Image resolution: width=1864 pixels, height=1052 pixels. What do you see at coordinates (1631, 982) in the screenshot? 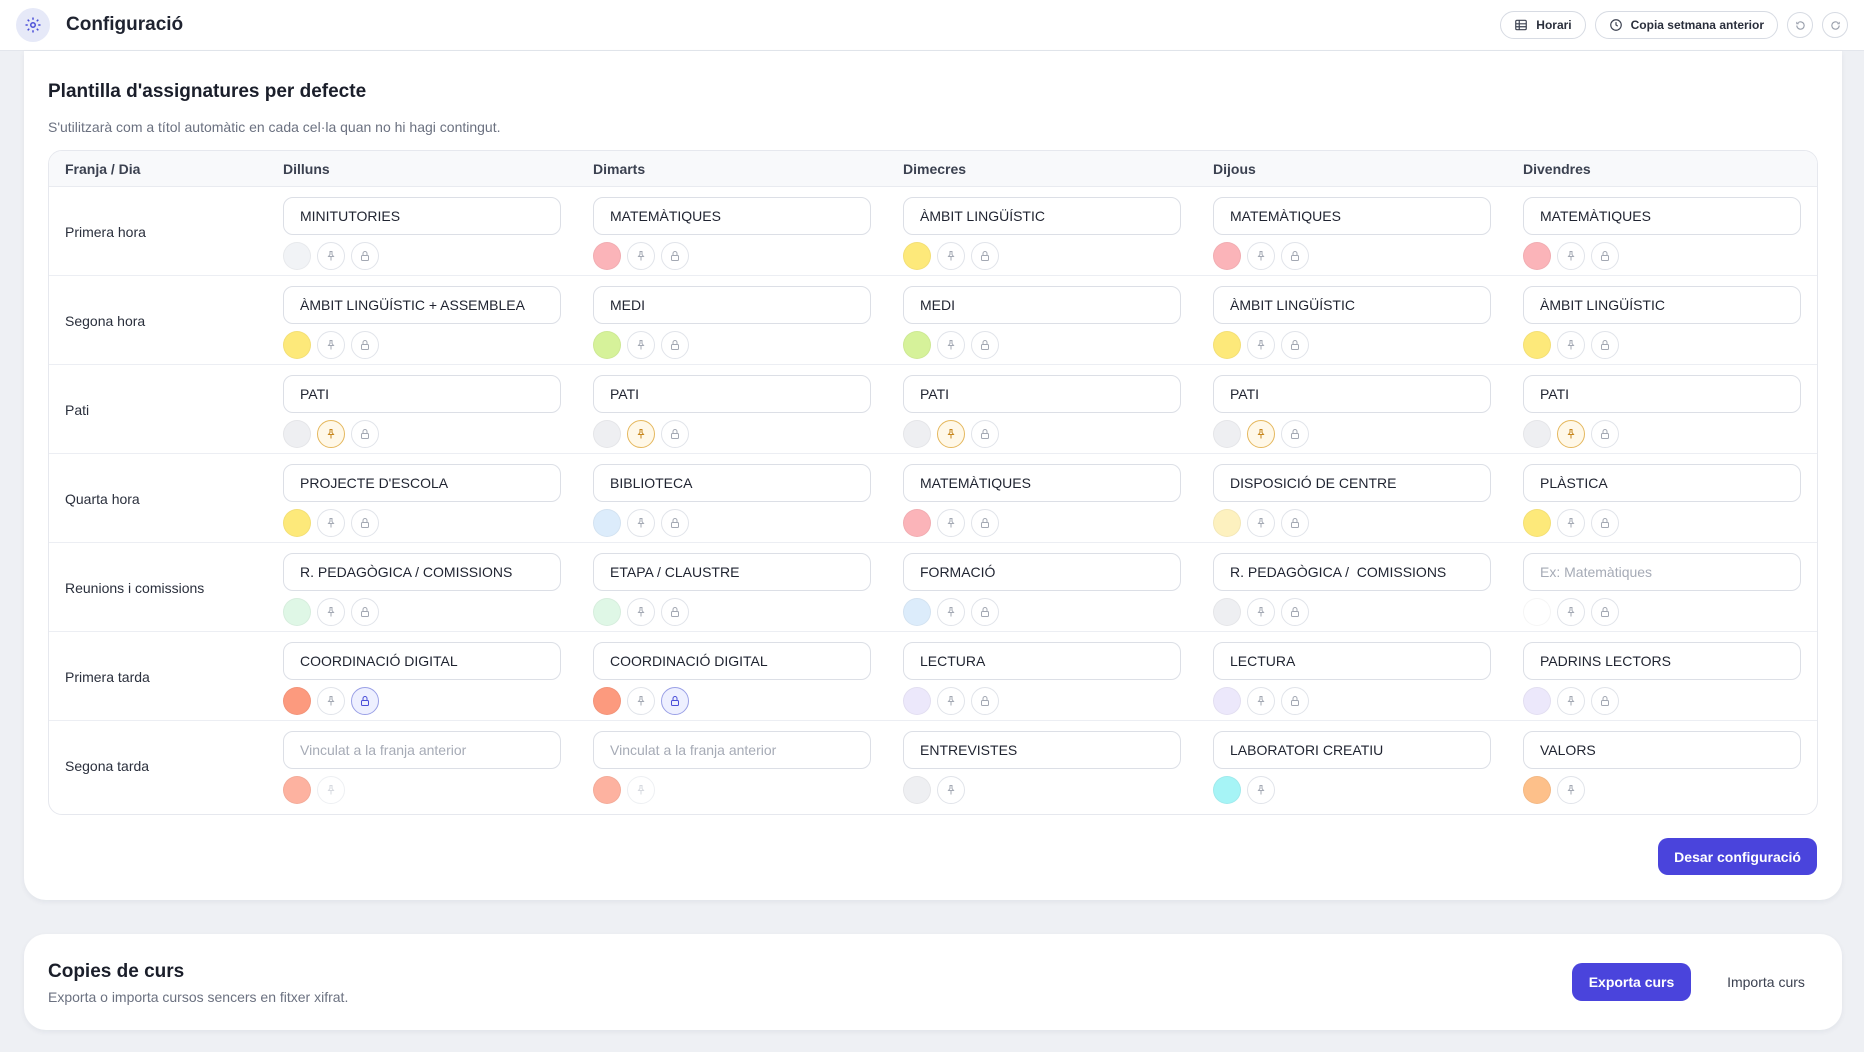
I see `export-course-button: Exporta curs` at bounding box center [1631, 982].